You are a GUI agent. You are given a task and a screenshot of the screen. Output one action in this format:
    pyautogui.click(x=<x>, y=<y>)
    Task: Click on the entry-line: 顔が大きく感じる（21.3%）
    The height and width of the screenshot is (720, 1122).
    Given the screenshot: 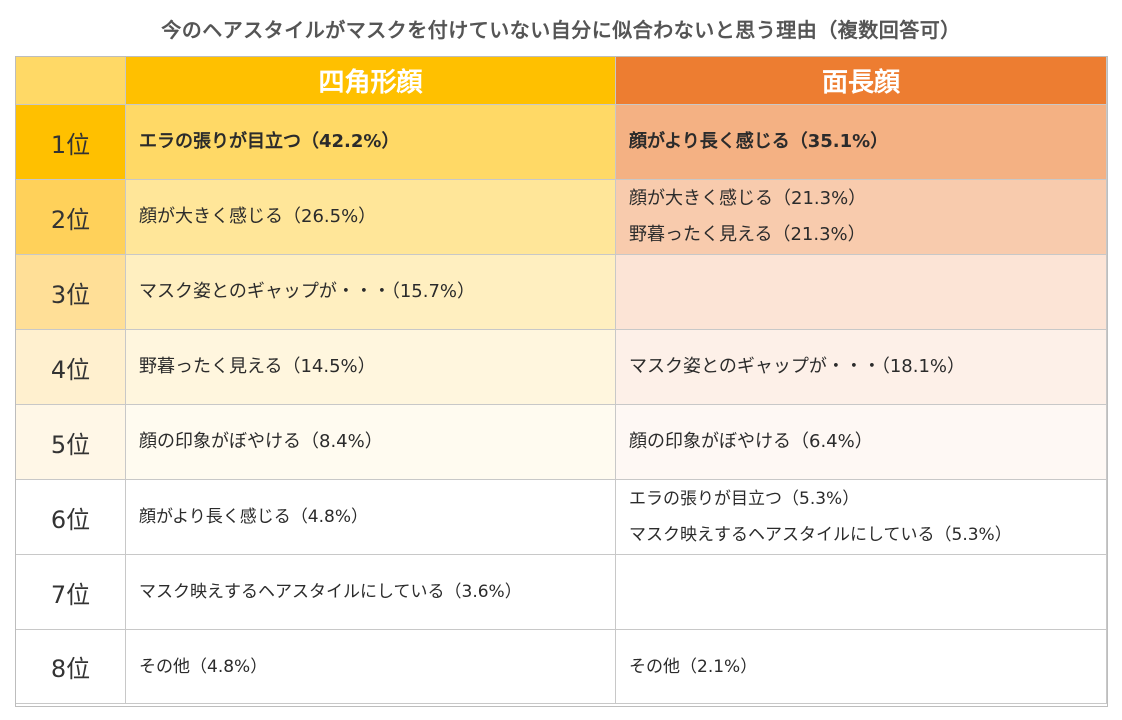 What is the action you would take?
    pyautogui.click(x=867, y=199)
    